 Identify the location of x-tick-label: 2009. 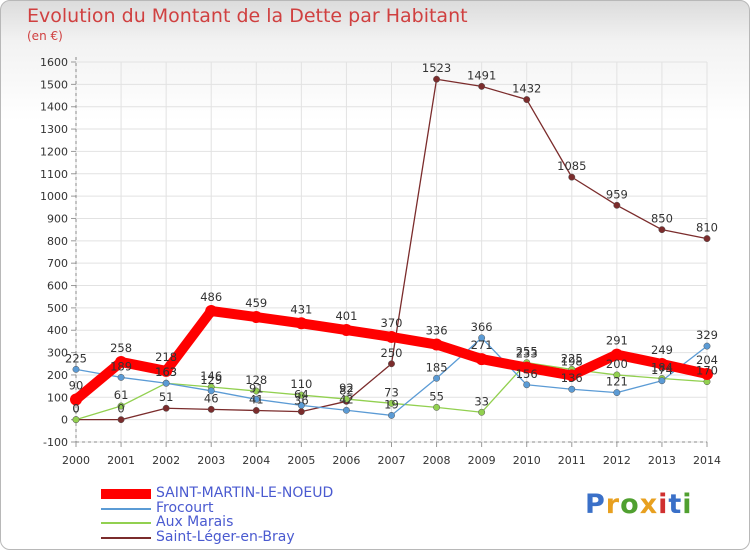
(482, 460).